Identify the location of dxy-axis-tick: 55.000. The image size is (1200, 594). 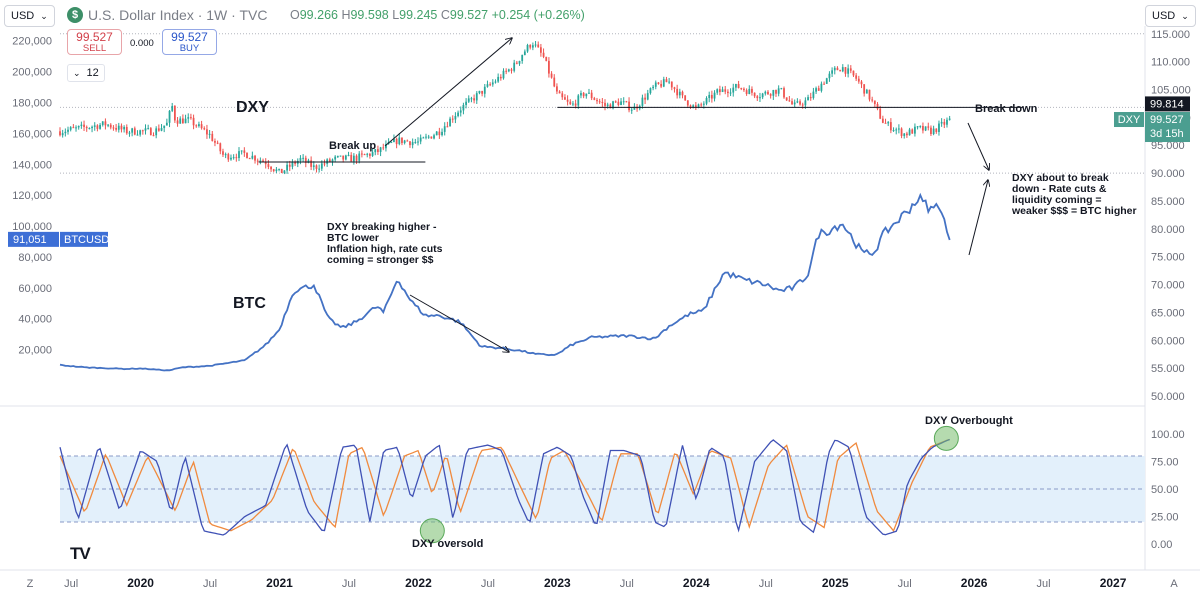
(1168, 369).